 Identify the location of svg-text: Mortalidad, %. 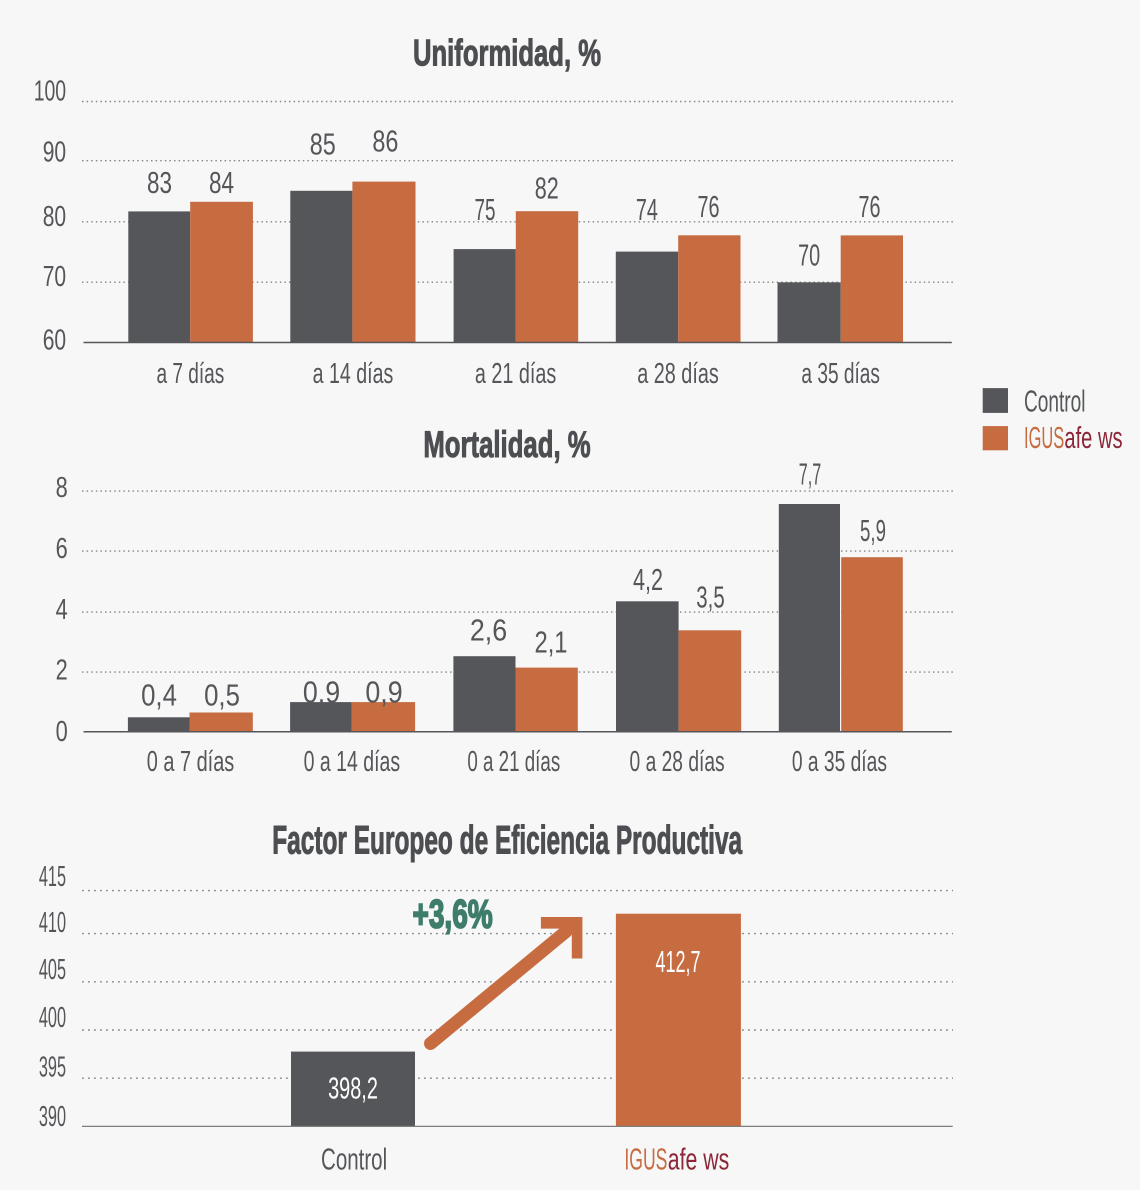
(506, 444).